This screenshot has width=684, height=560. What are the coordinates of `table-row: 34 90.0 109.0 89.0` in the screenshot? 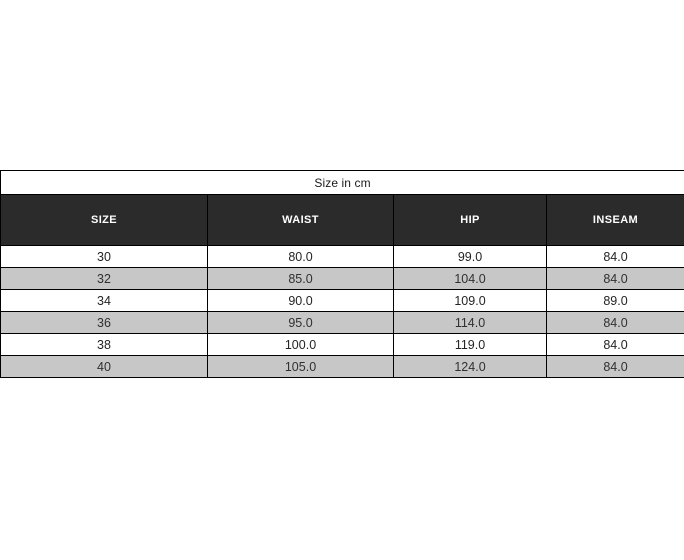 It's located at (342, 300).